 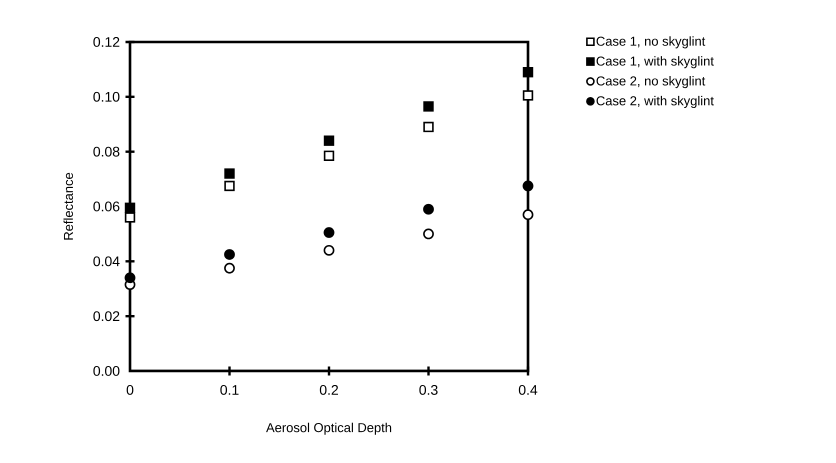 What do you see at coordinates (106, 316) in the screenshot?
I see `y-tick-label: 0.02` at bounding box center [106, 316].